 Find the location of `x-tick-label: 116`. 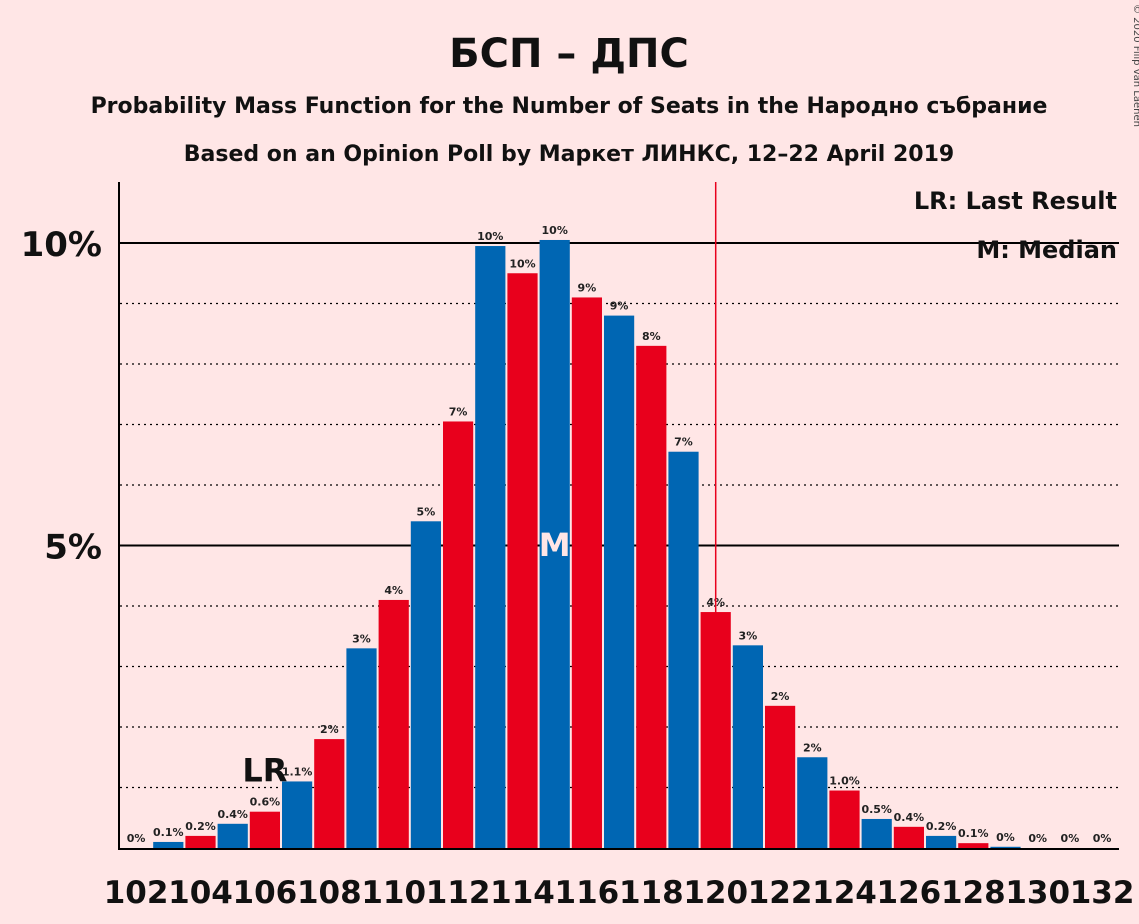

x-tick-label: 116 is located at coordinates (587, 893).